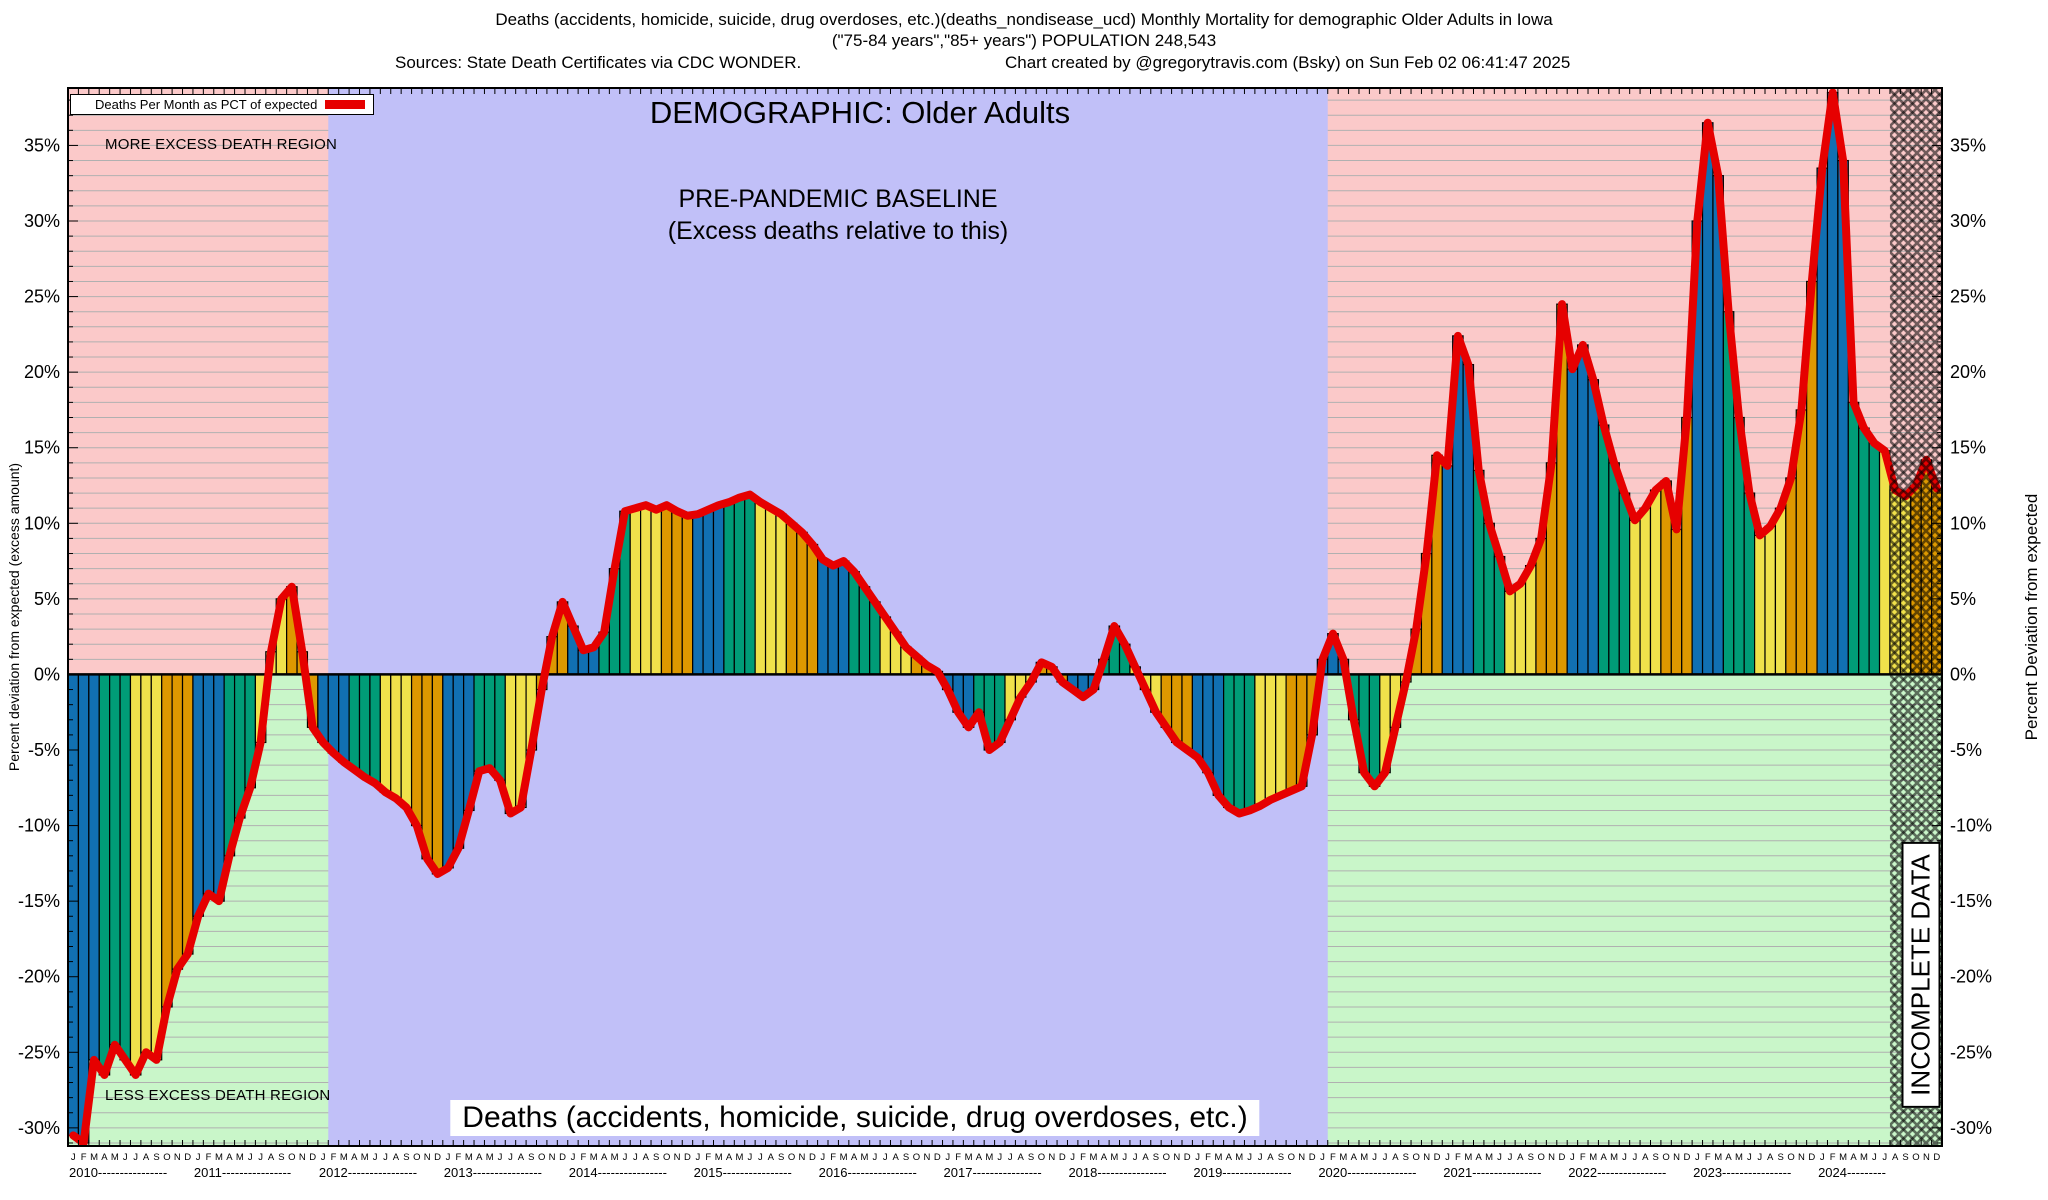  What do you see at coordinates (345, 104) in the screenshot?
I see `legend-red-line-swatch` at bounding box center [345, 104].